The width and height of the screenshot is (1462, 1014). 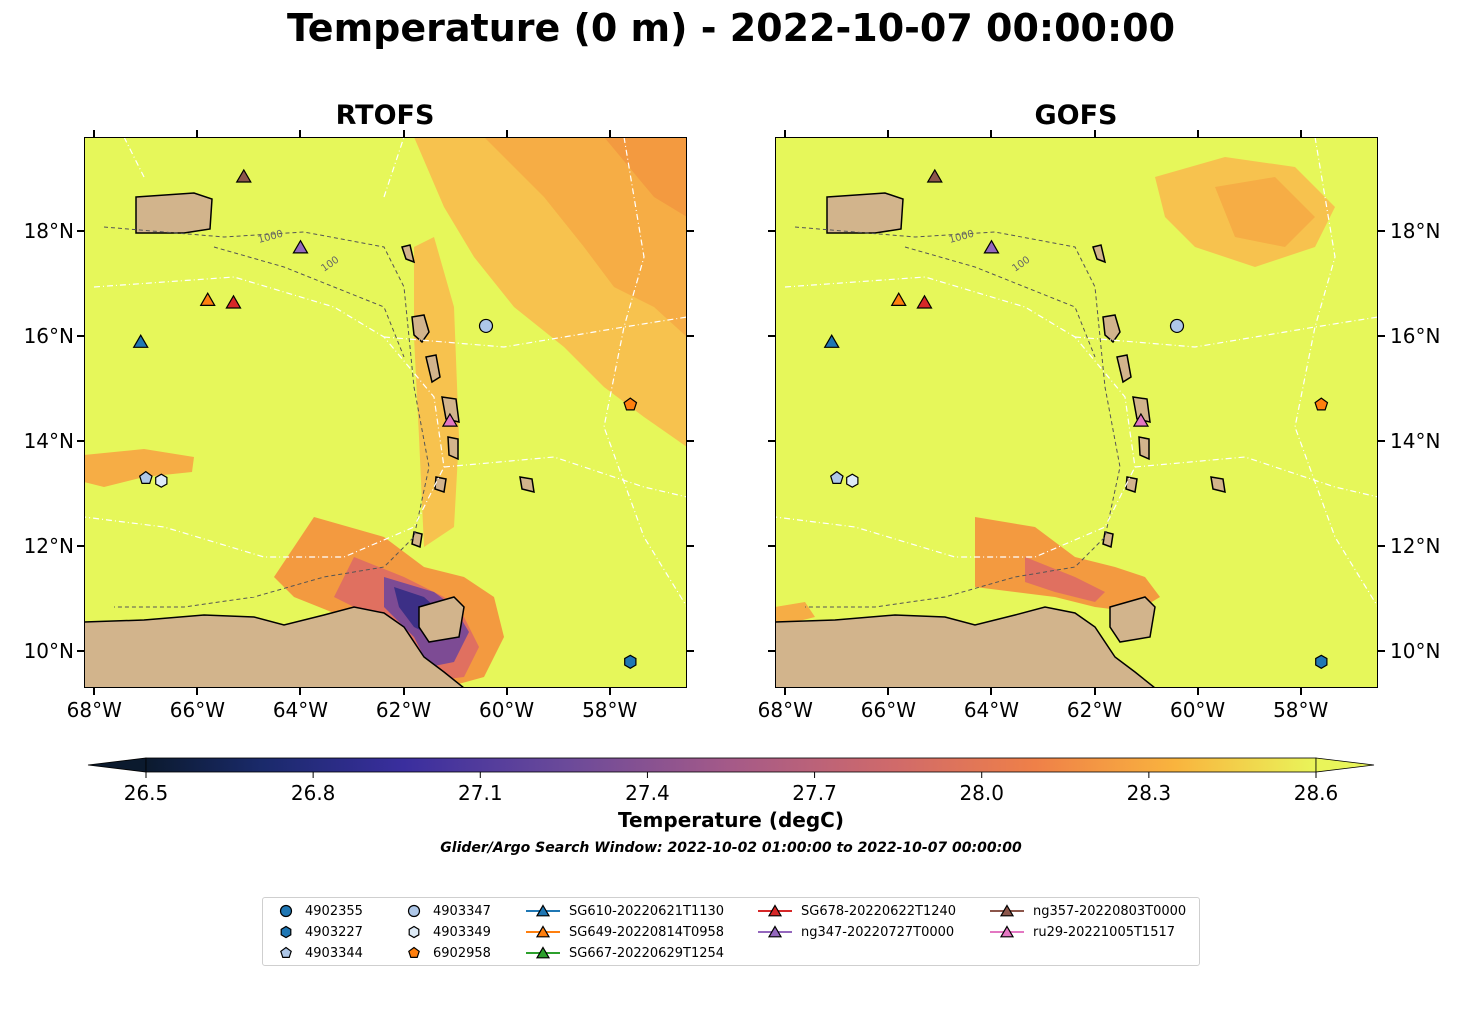 I want to click on legend-item: 4903227, so click(x=319, y=932).